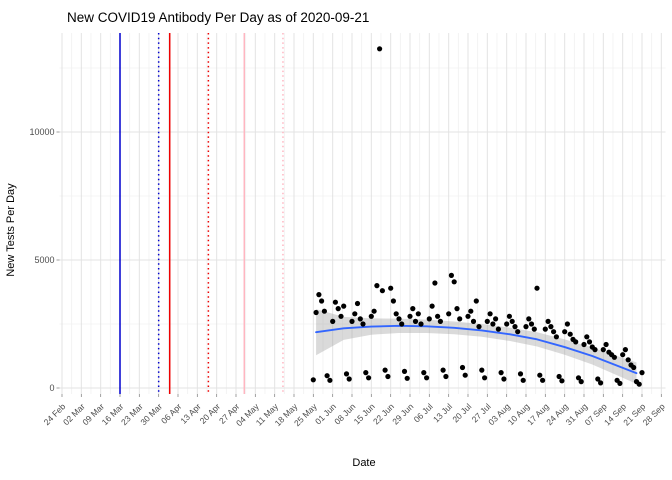 This screenshot has width=672, height=480. What do you see at coordinates (305, 414) in the screenshot?
I see `x-tick-label: 25 May` at bounding box center [305, 414].